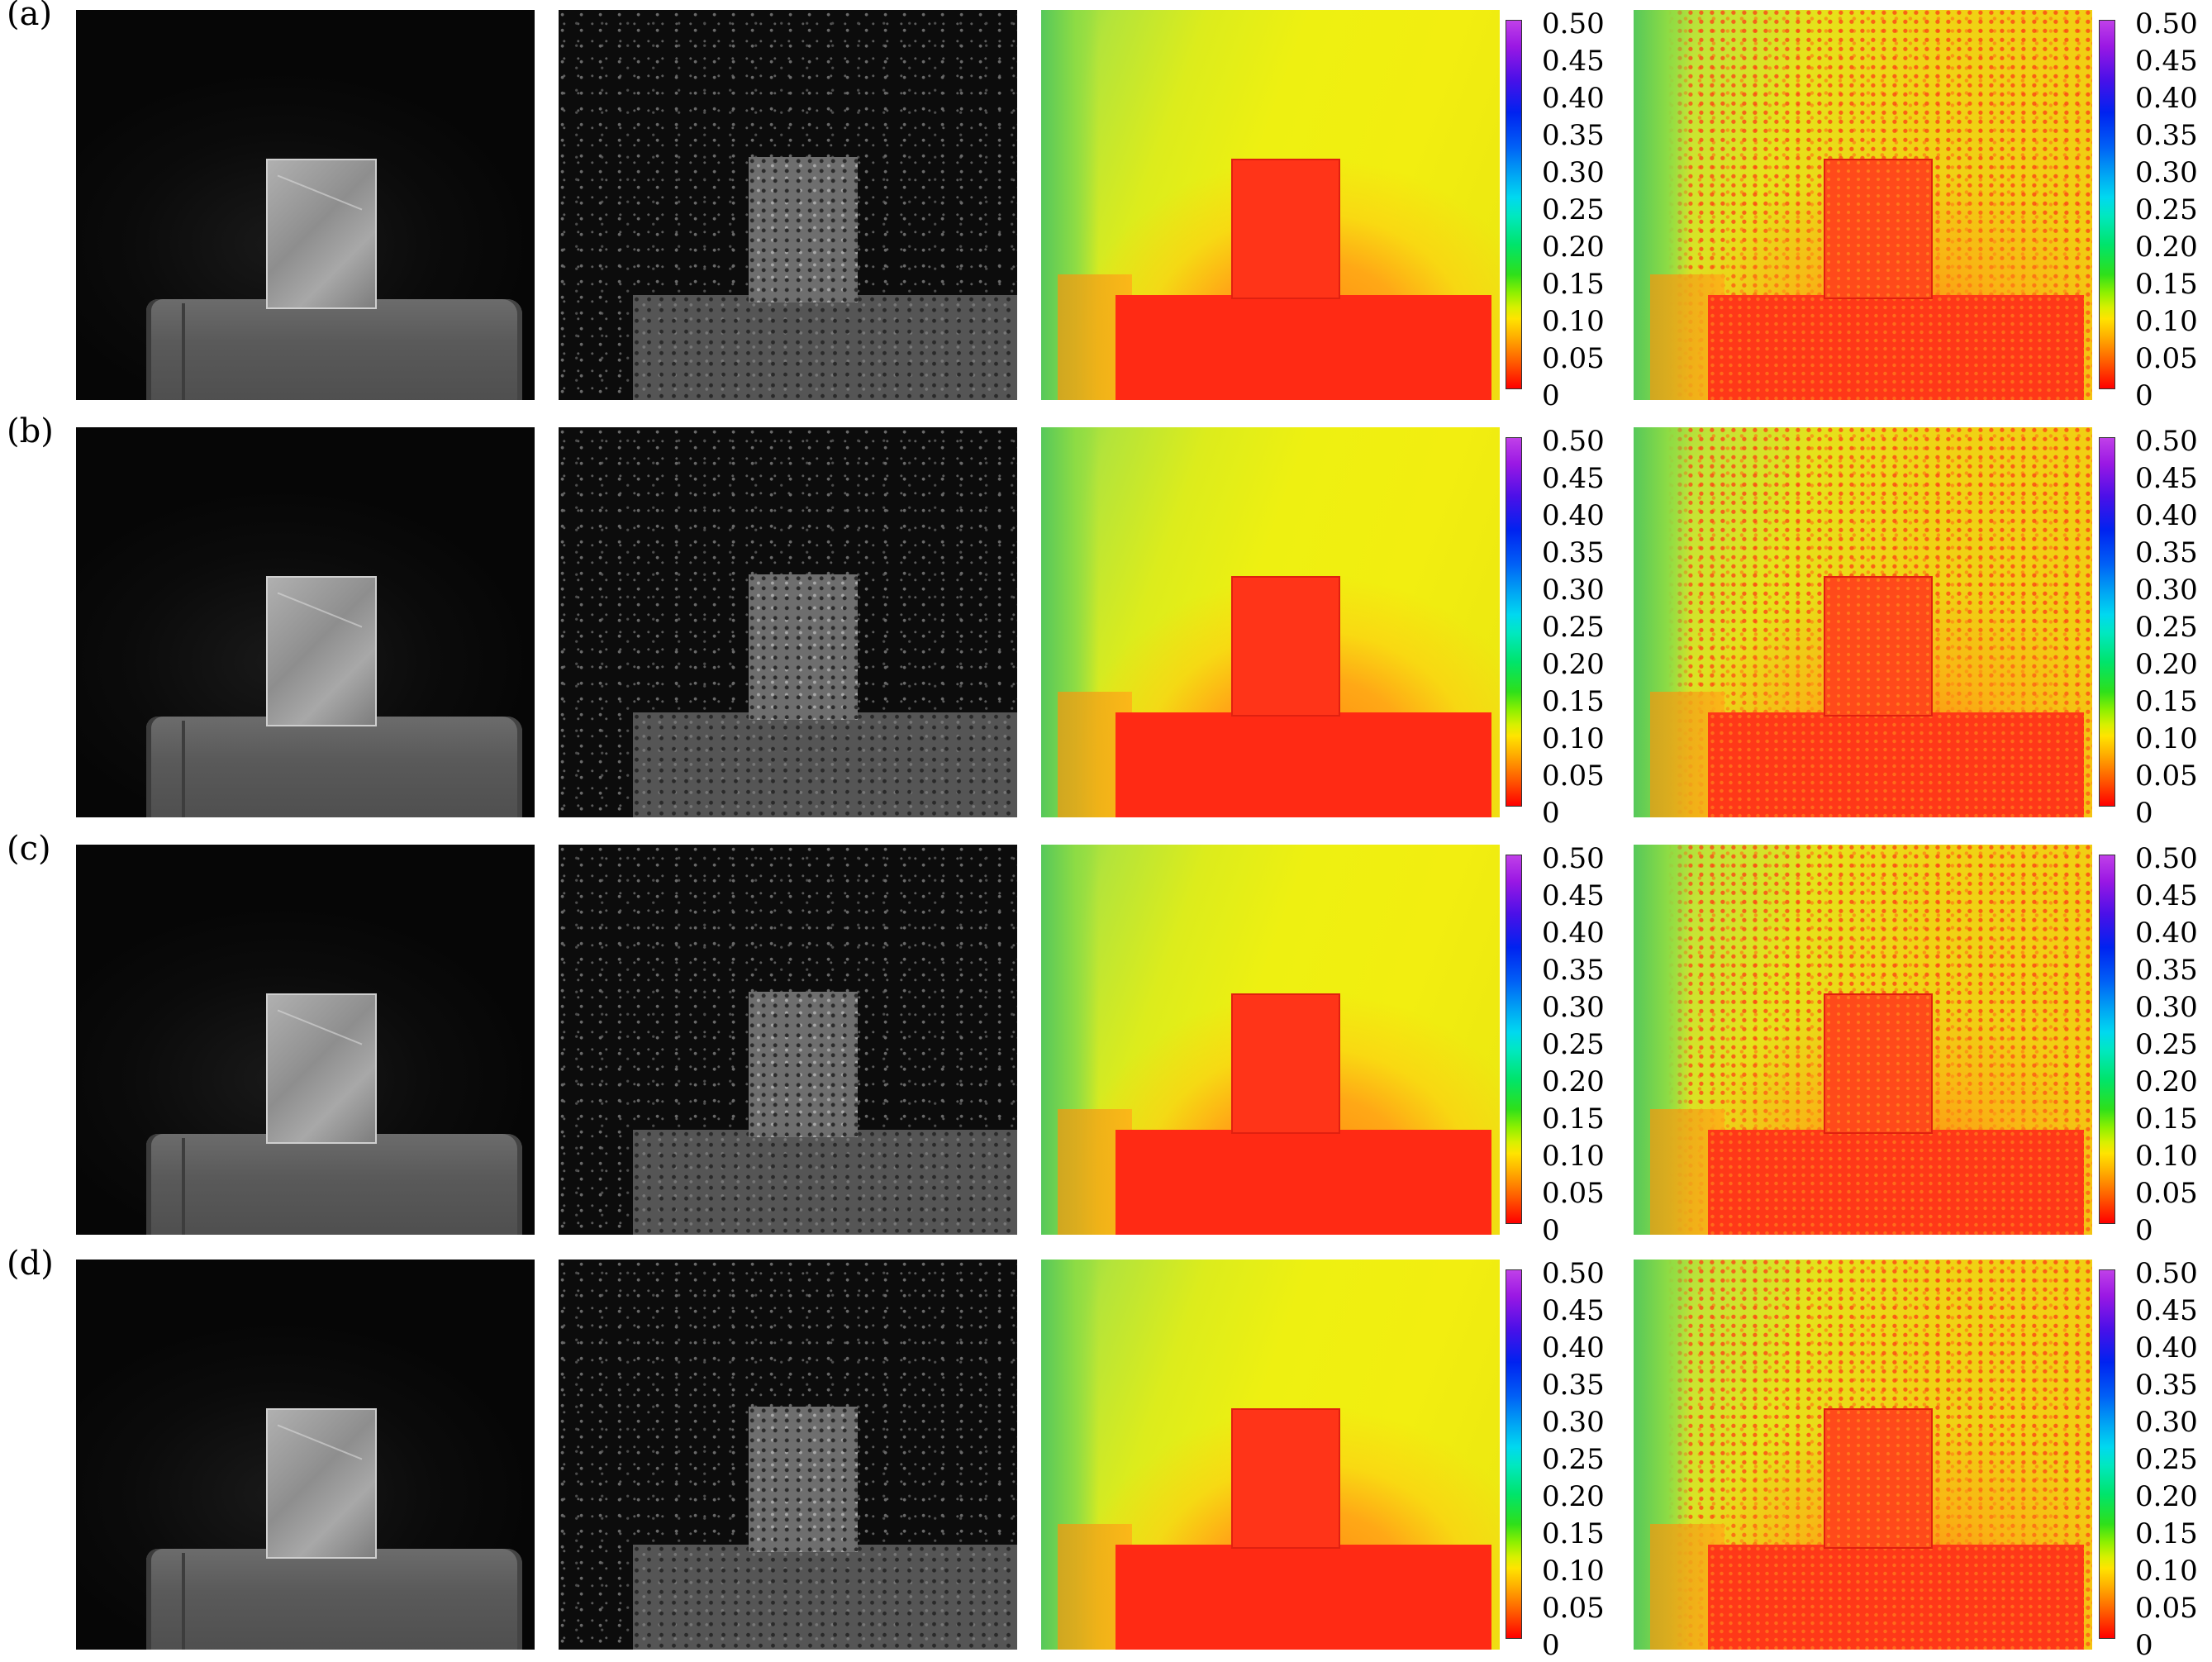 The height and width of the screenshot is (1662, 2212). What do you see at coordinates (30, 431) in the screenshot?
I see `row-label: (b)` at bounding box center [30, 431].